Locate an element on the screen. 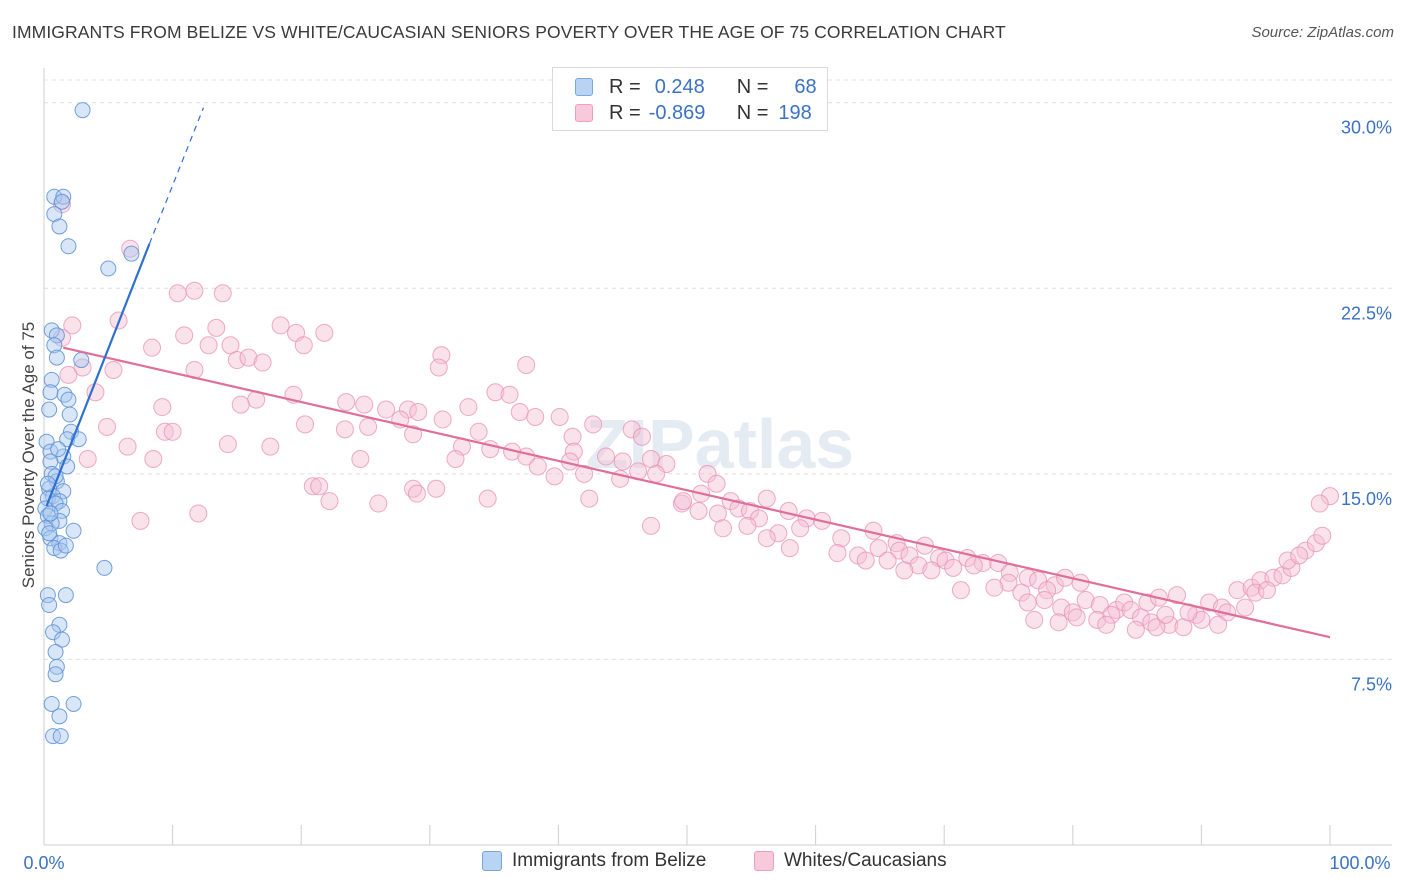 This screenshot has height=892, width=1406. legend-swatch-blue is located at coordinates (492, 861).